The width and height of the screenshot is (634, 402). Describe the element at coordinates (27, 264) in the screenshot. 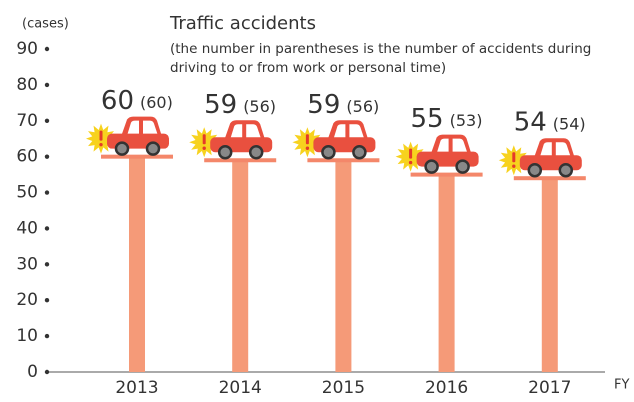

I see `y-tick-label: 30` at that location.